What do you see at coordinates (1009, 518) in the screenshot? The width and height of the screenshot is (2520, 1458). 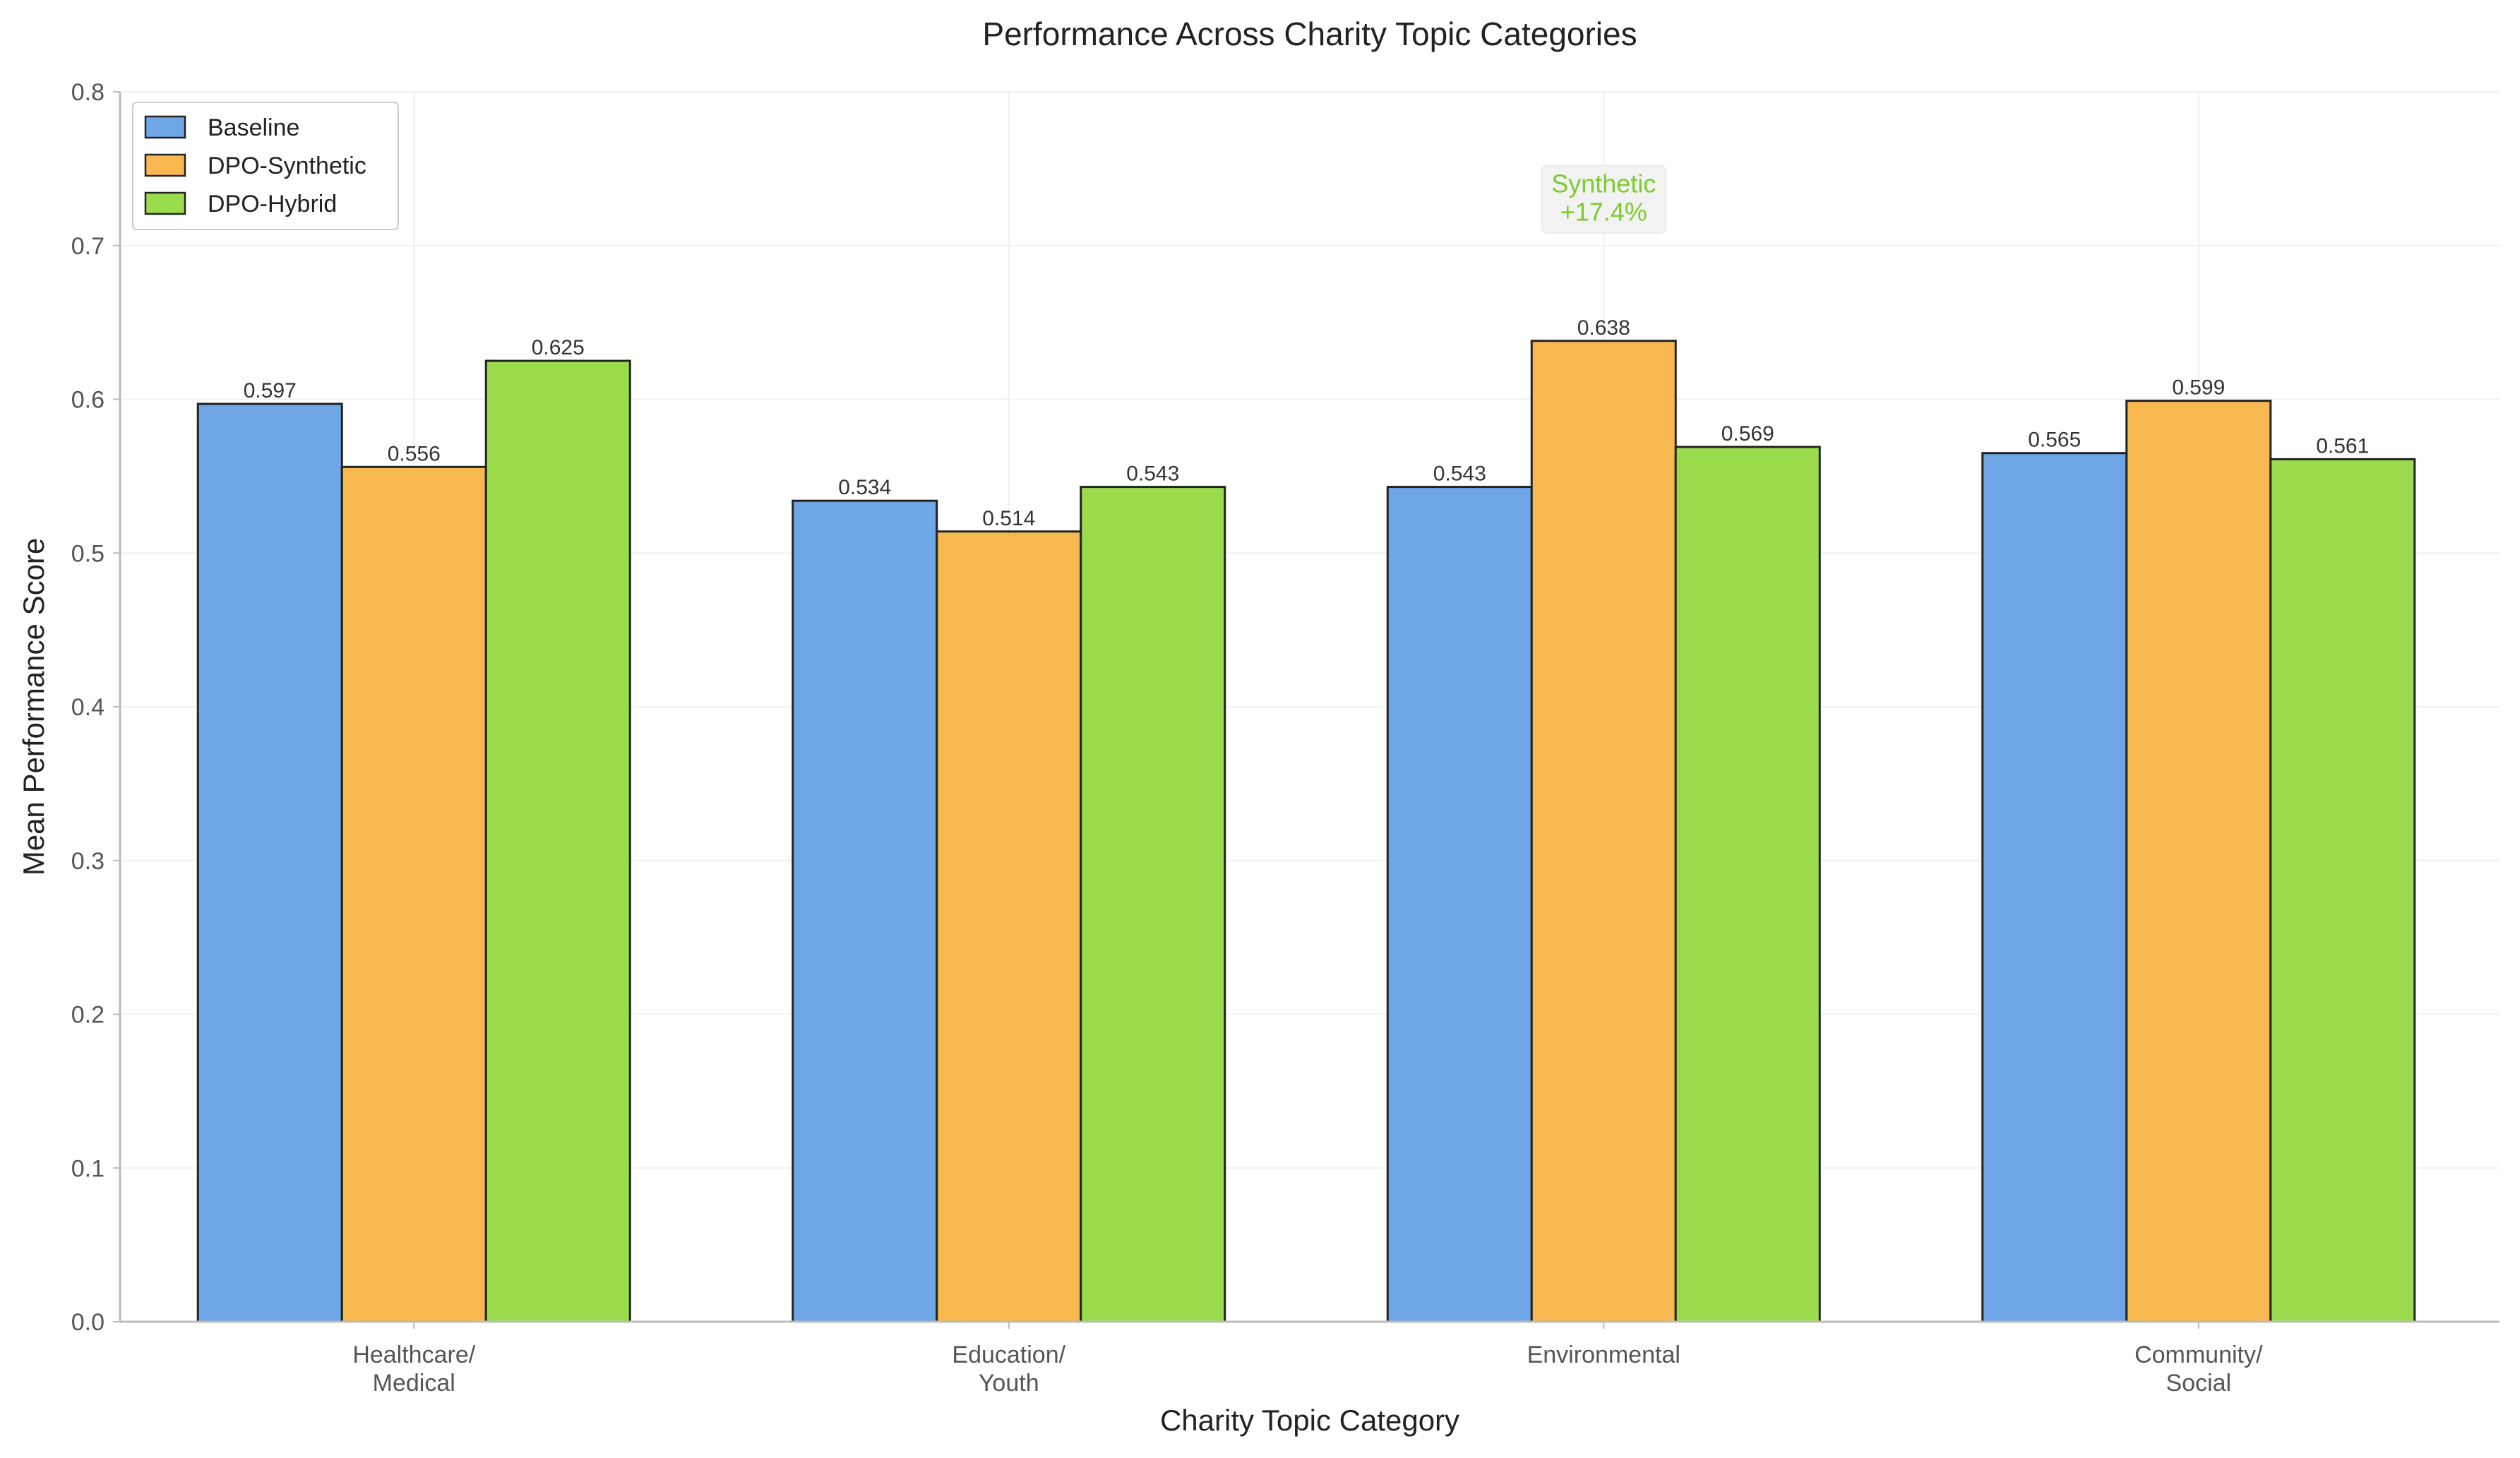 I see `bar-value-label: 0.514` at bounding box center [1009, 518].